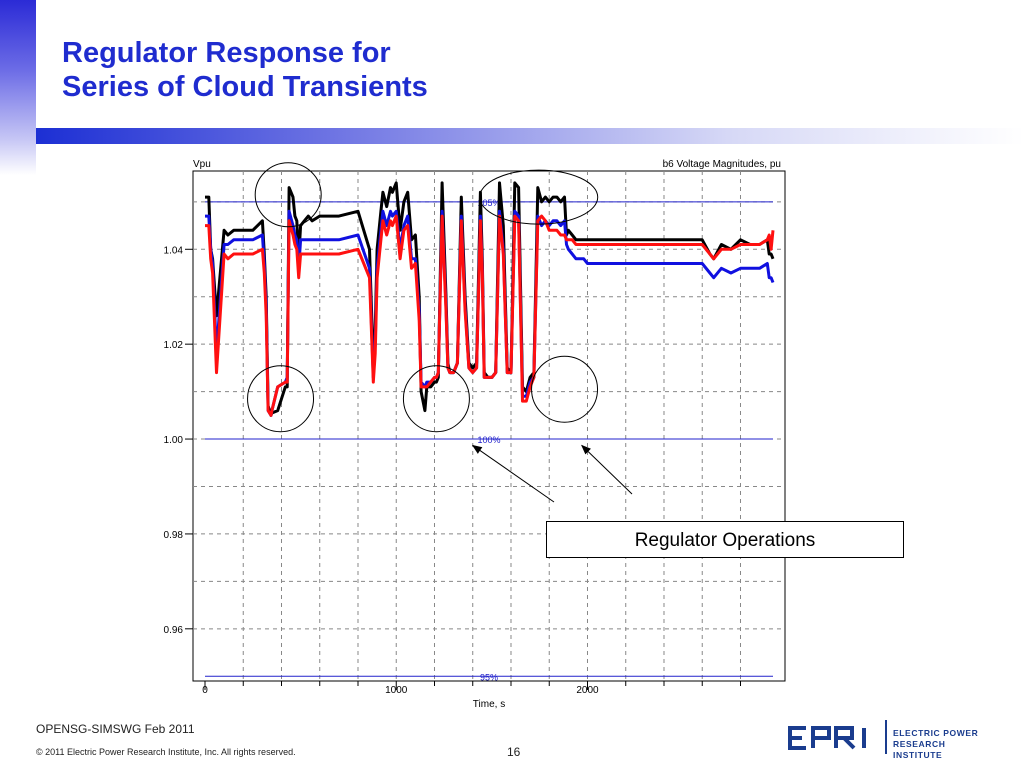  What do you see at coordinates (174, 250) in the screenshot?
I see `y-tick-label: 1.04` at bounding box center [174, 250].